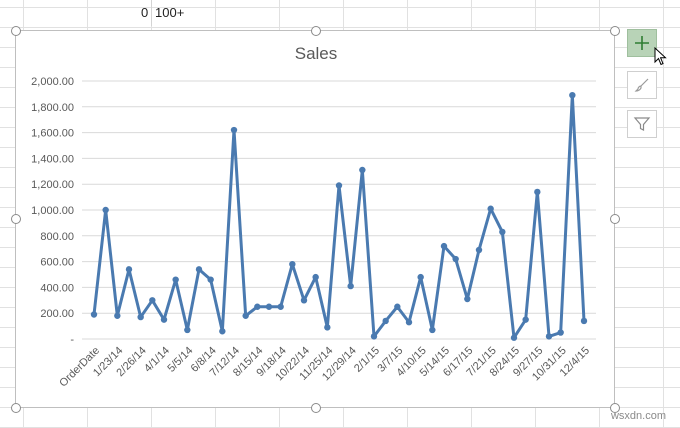 This screenshot has height=428, width=680. What do you see at coordinates (151, 13) in the screenshot?
I see `cell-divider` at bounding box center [151, 13].